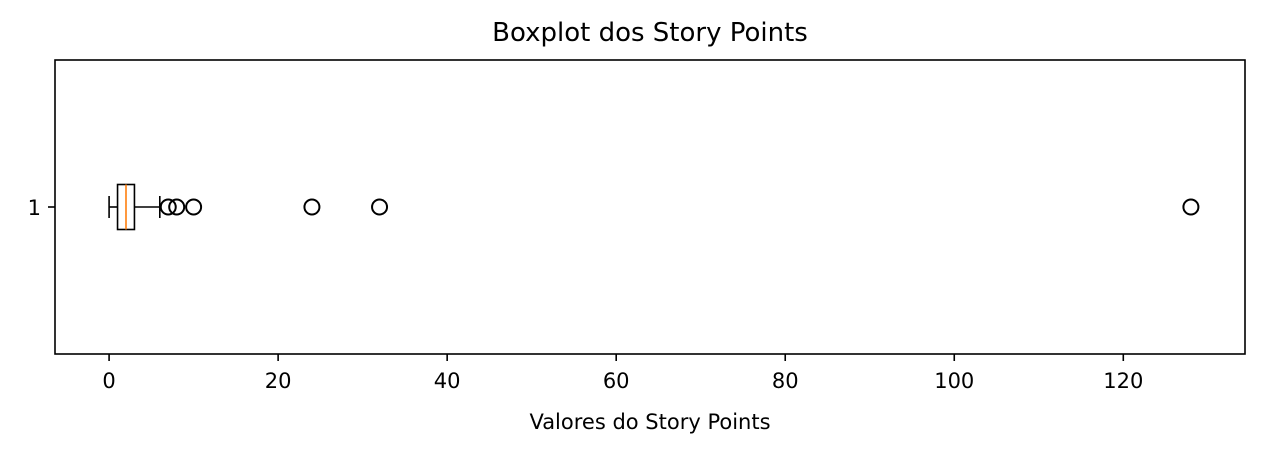 This screenshot has width=1264, height=455. Describe the element at coordinates (654, 207) in the screenshot. I see `box-series` at that location.